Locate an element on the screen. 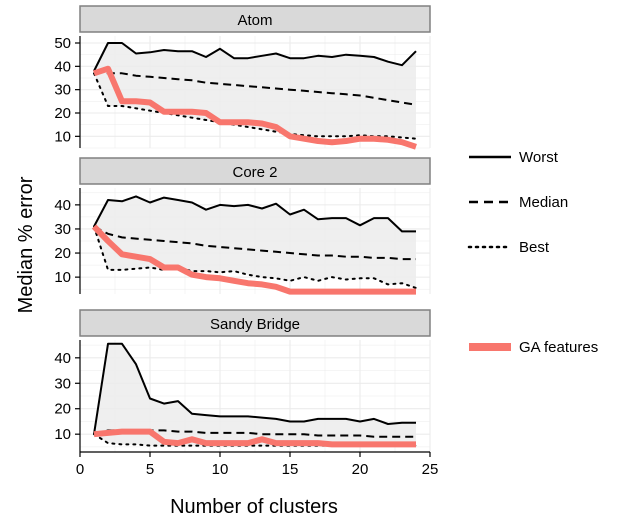 This screenshot has height=523, width=617. legend-label-worst: Worst is located at coordinates (539, 157).